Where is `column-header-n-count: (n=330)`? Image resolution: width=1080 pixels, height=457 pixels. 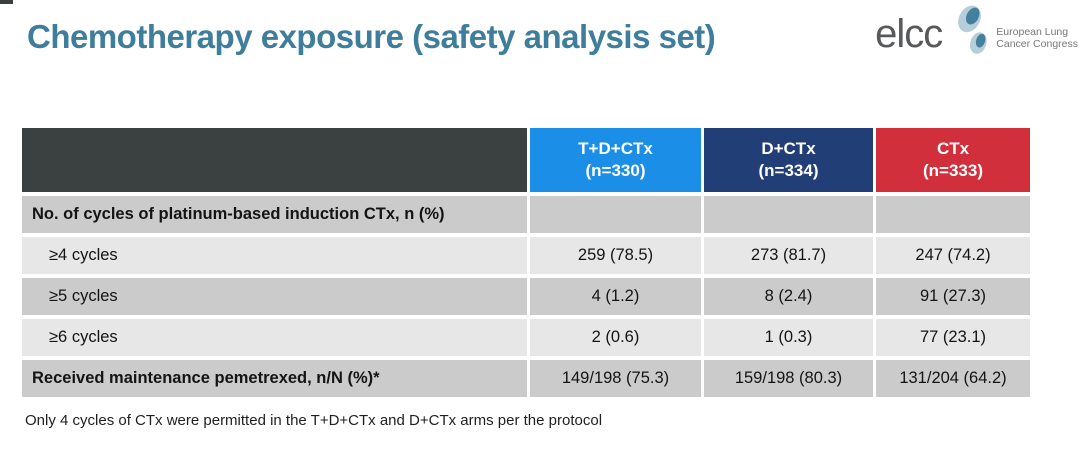
column-header-n-count: (n=330) is located at coordinates (615, 170).